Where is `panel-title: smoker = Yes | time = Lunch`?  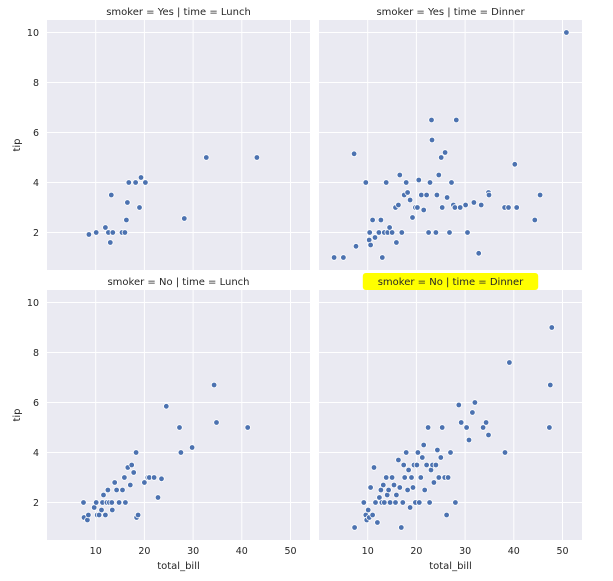
panel-title: smoker = Yes | time = Lunch is located at coordinates (178, 12).